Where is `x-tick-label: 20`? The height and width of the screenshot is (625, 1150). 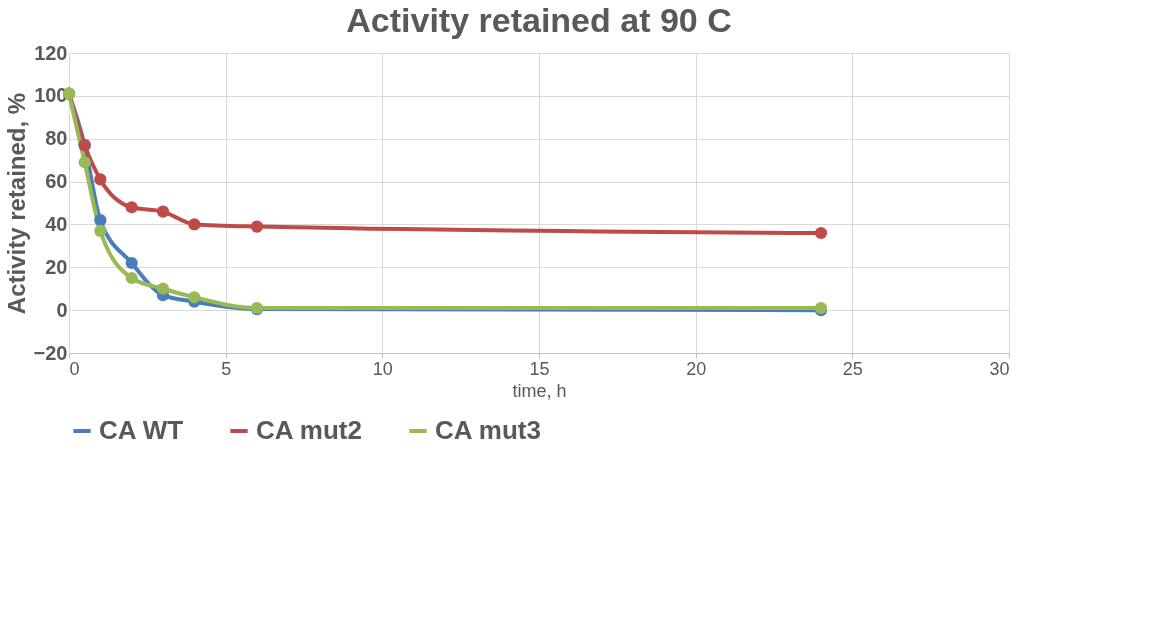
x-tick-label: 20 is located at coordinates (696, 368).